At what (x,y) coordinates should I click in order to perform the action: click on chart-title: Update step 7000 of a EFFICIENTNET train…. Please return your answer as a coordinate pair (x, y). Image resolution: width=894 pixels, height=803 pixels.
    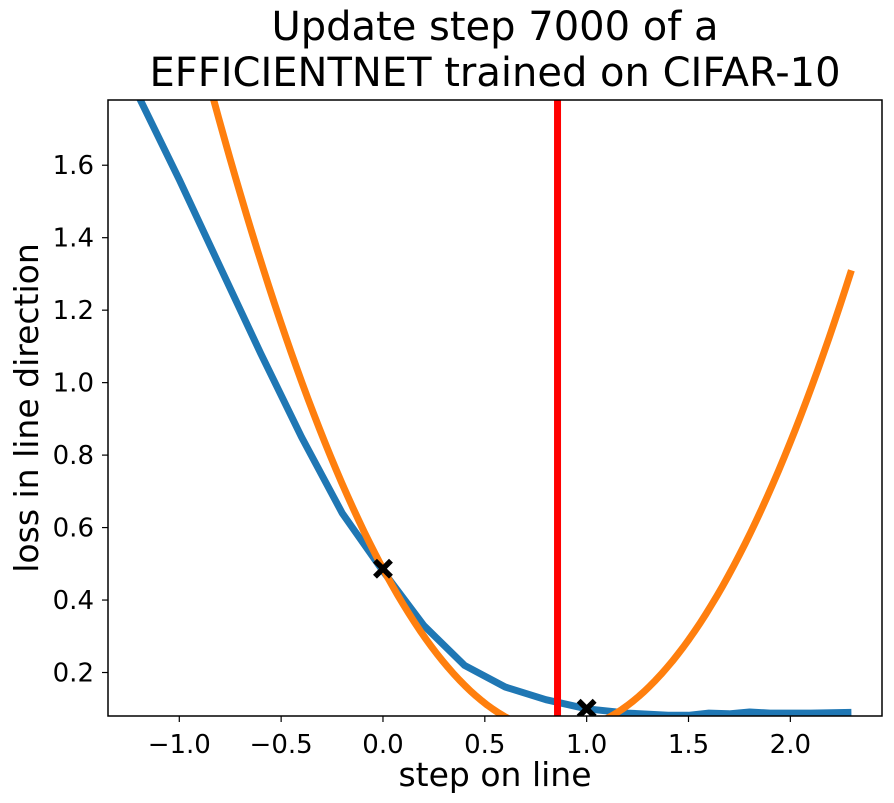
    Looking at the image, I should click on (495, 50).